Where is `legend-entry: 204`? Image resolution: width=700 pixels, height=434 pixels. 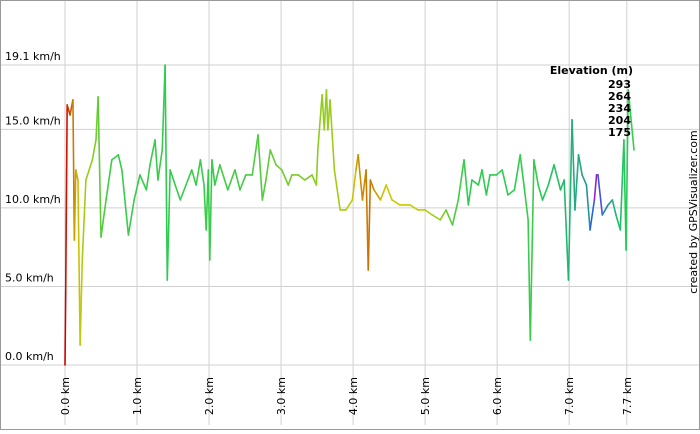
legend-entry: 204 is located at coordinates (619, 120).